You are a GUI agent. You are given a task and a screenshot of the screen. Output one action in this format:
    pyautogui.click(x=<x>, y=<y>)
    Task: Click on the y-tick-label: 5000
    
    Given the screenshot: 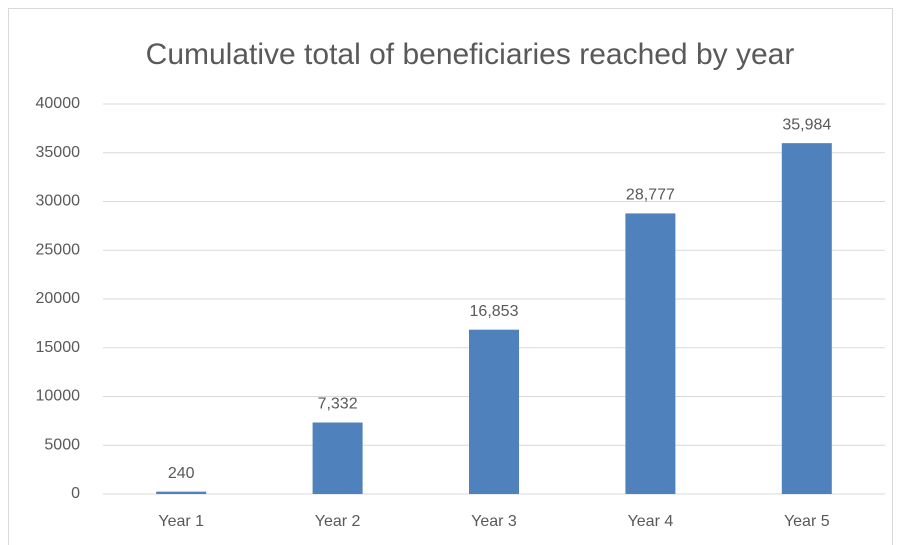 What is the action you would take?
    pyautogui.click(x=62, y=444)
    